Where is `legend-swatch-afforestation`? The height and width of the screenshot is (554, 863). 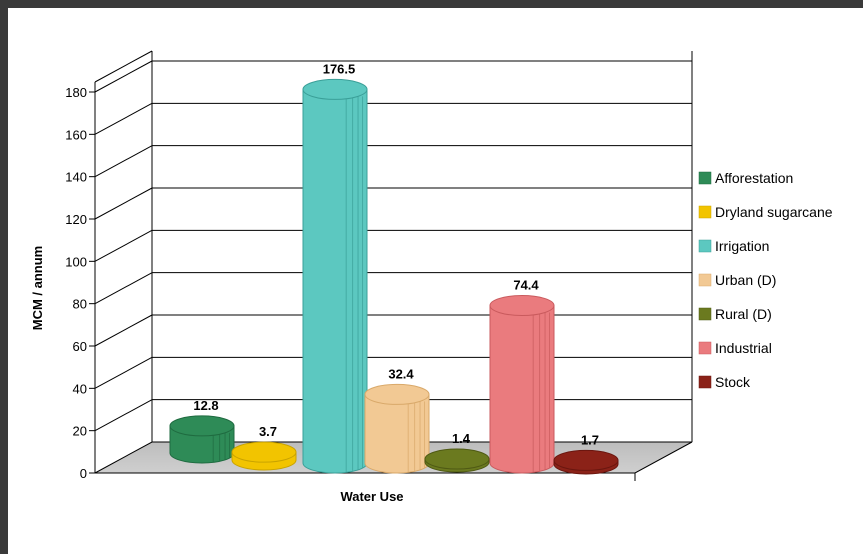
legend-swatch-afforestation is located at coordinates (705, 178).